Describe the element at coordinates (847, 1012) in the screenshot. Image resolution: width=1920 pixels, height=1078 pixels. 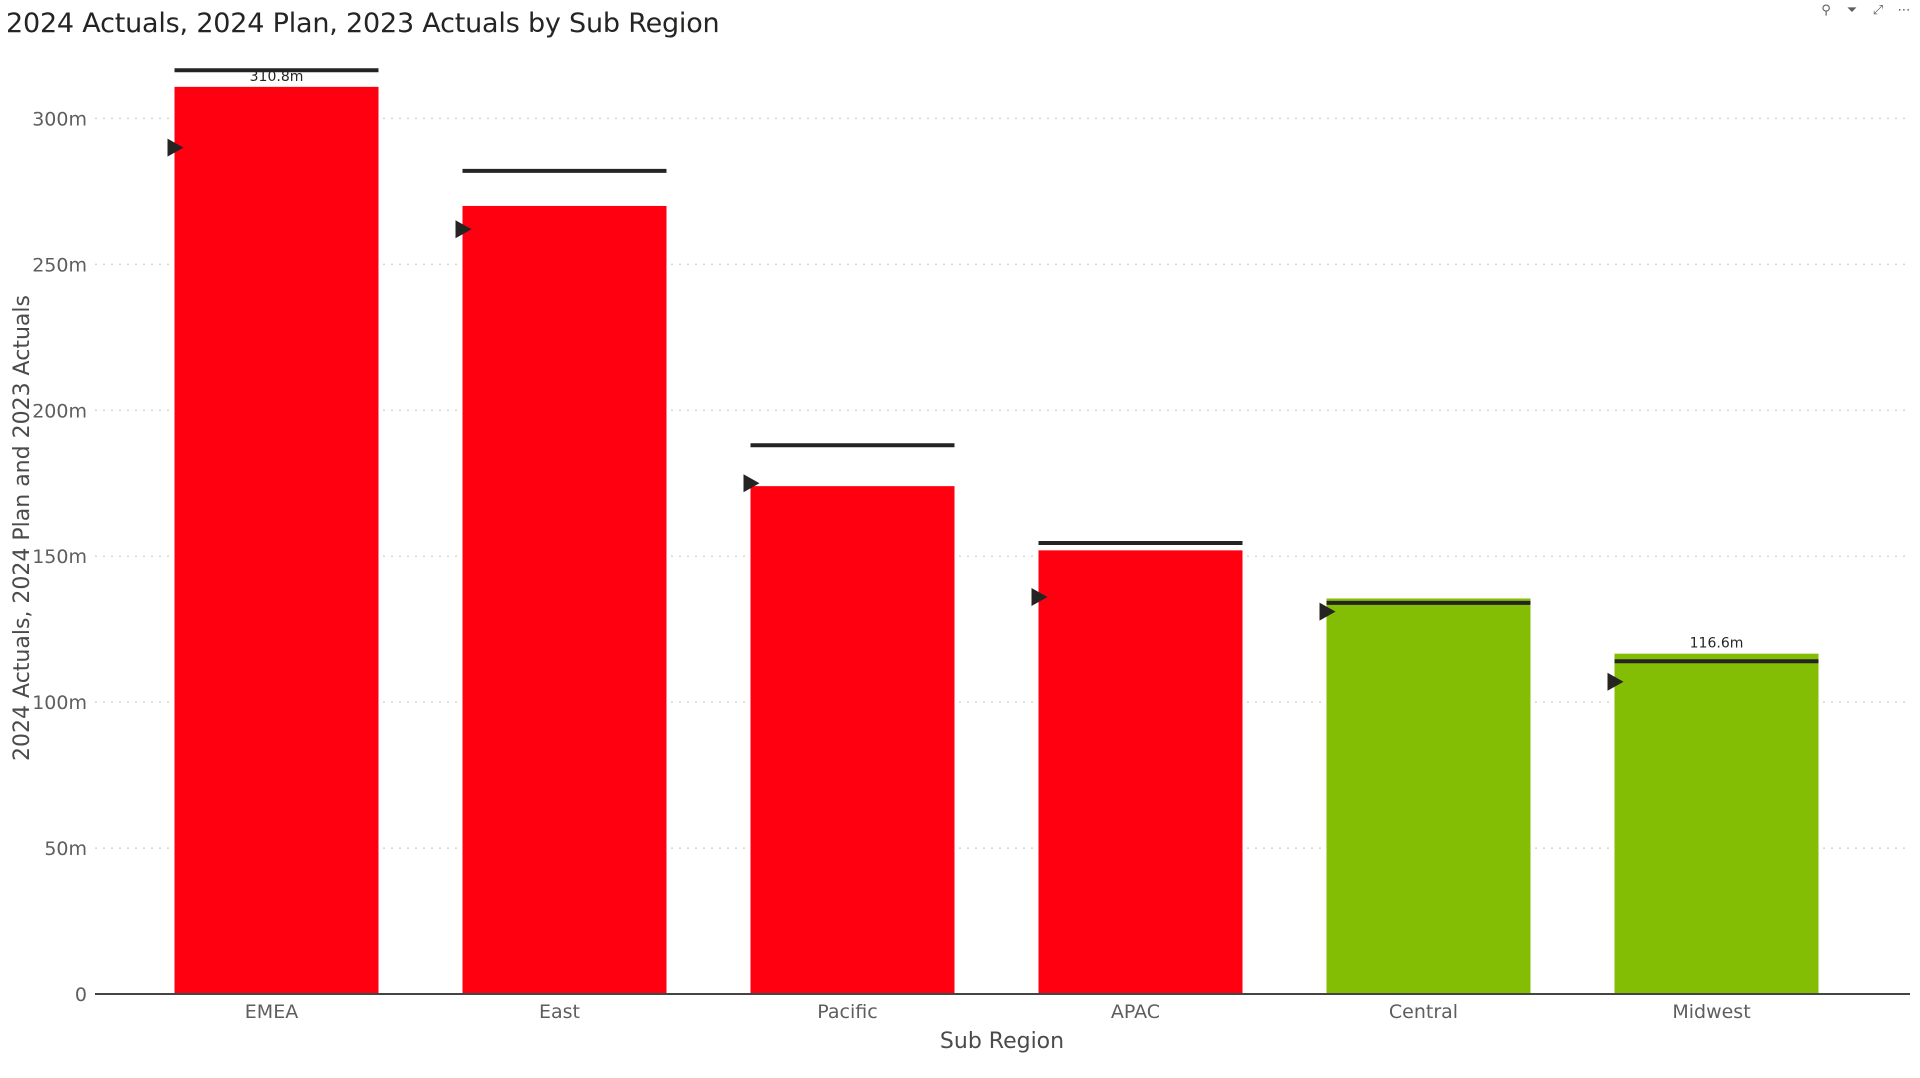
I see `x-tick-label: Pacific` at that location.